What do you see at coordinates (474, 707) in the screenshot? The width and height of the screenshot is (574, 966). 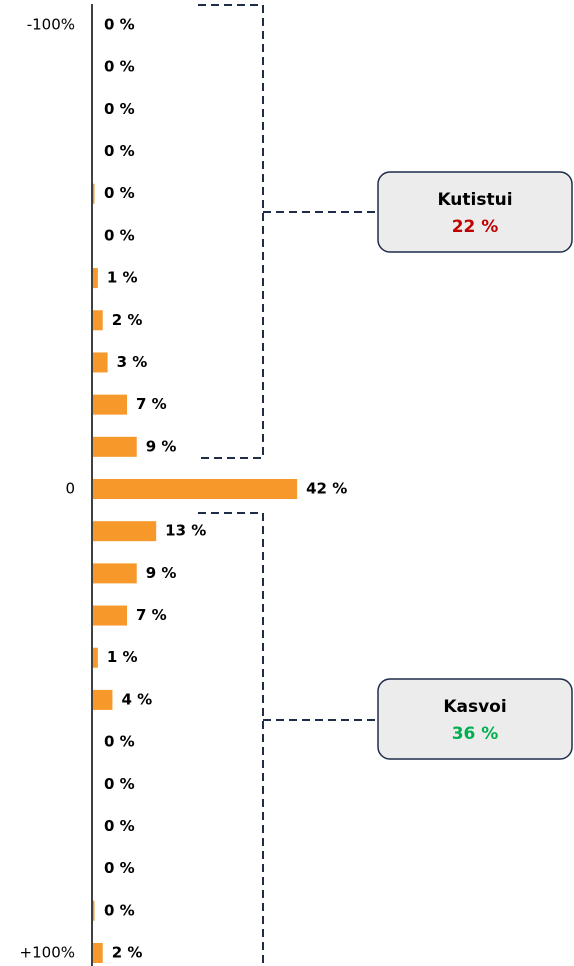 I see `annotation-label: Kasvoi` at bounding box center [474, 707].